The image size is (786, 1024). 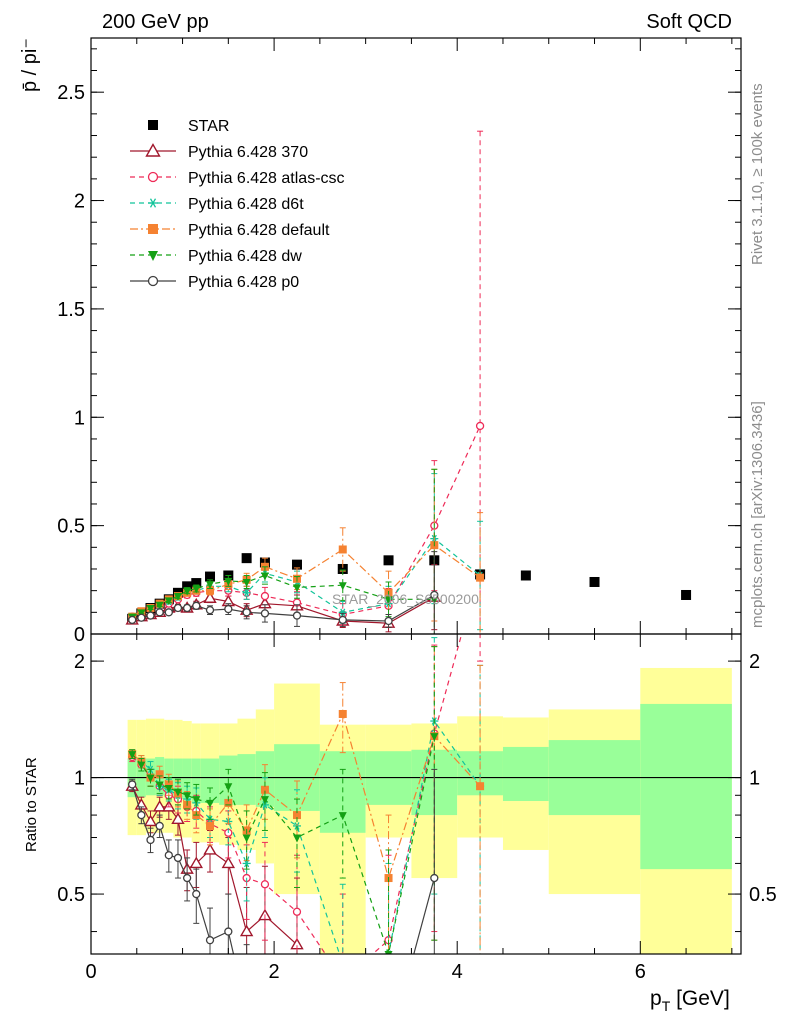 I want to click on legend-item-default: Pythia 6.428 default, so click(x=230, y=230).